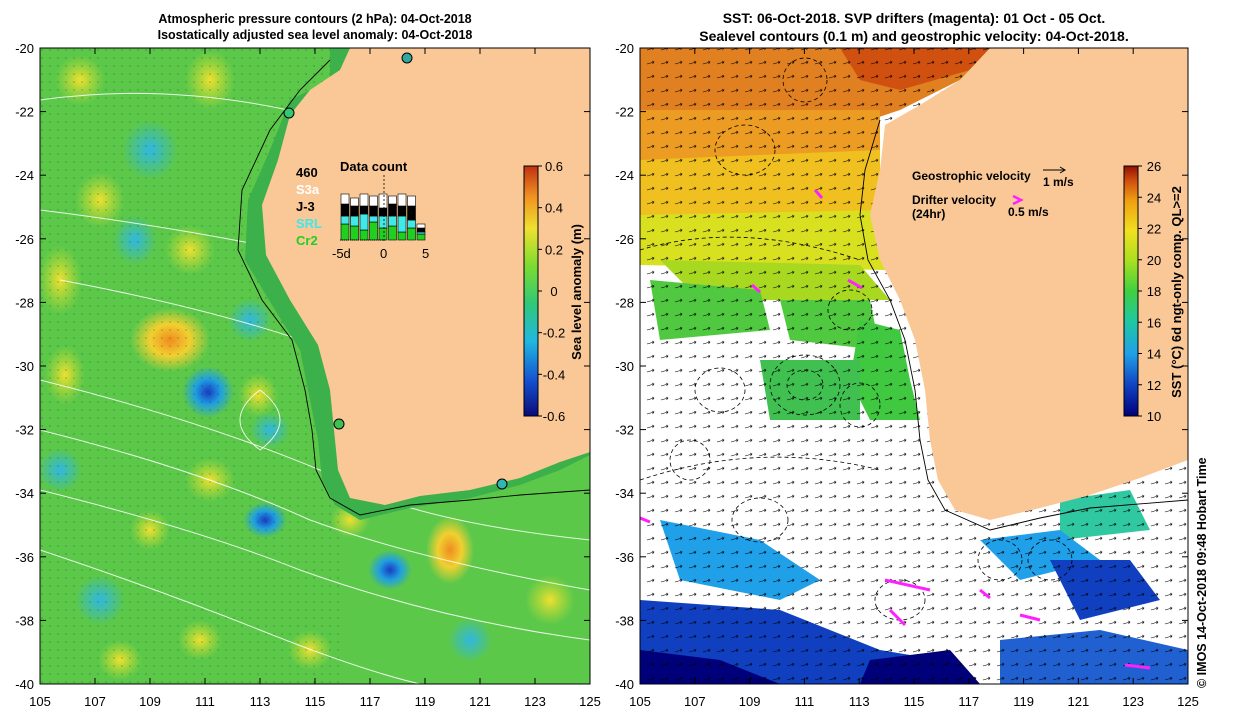 The image size is (1250, 720). I want to click on right-y-tick-label: -30, so click(624, 366).